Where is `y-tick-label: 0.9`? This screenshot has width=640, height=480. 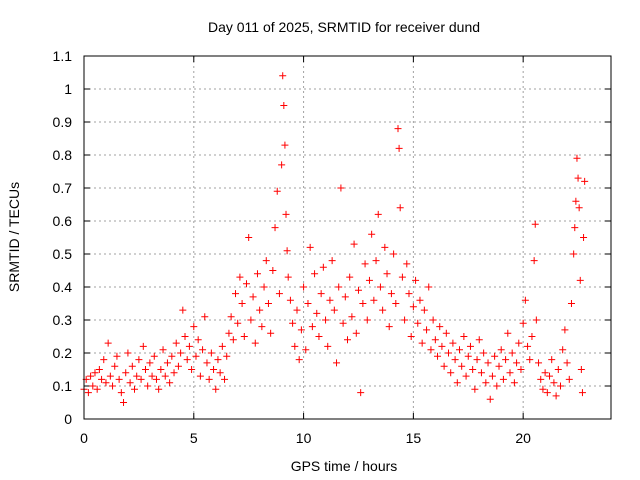 y-tick-label: 0.9 is located at coordinates (63, 122).